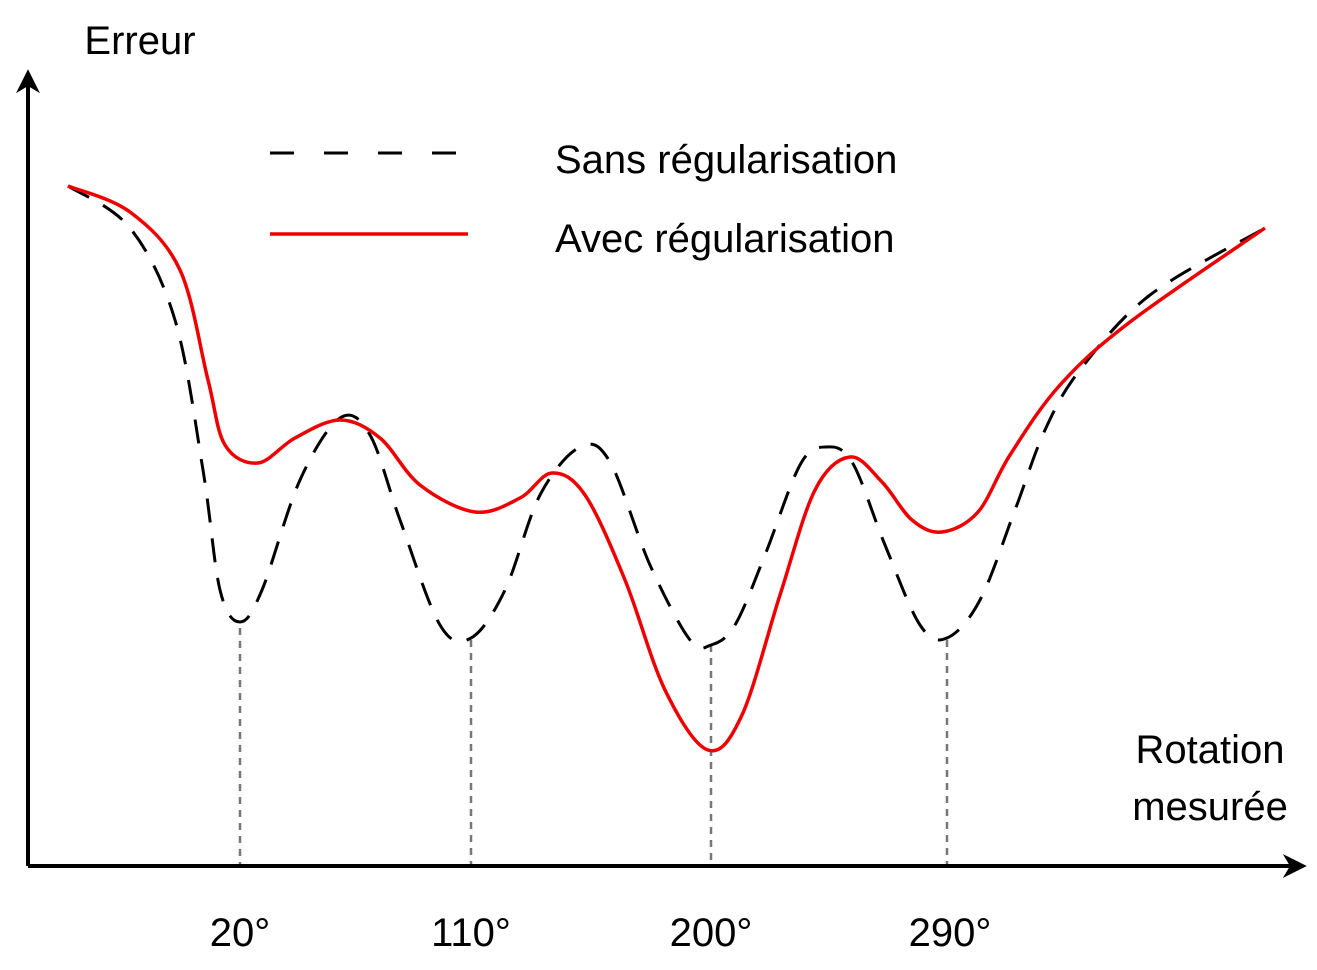 The image size is (1317, 970). I want to click on y-axis-label: Erreur, so click(139, 41).